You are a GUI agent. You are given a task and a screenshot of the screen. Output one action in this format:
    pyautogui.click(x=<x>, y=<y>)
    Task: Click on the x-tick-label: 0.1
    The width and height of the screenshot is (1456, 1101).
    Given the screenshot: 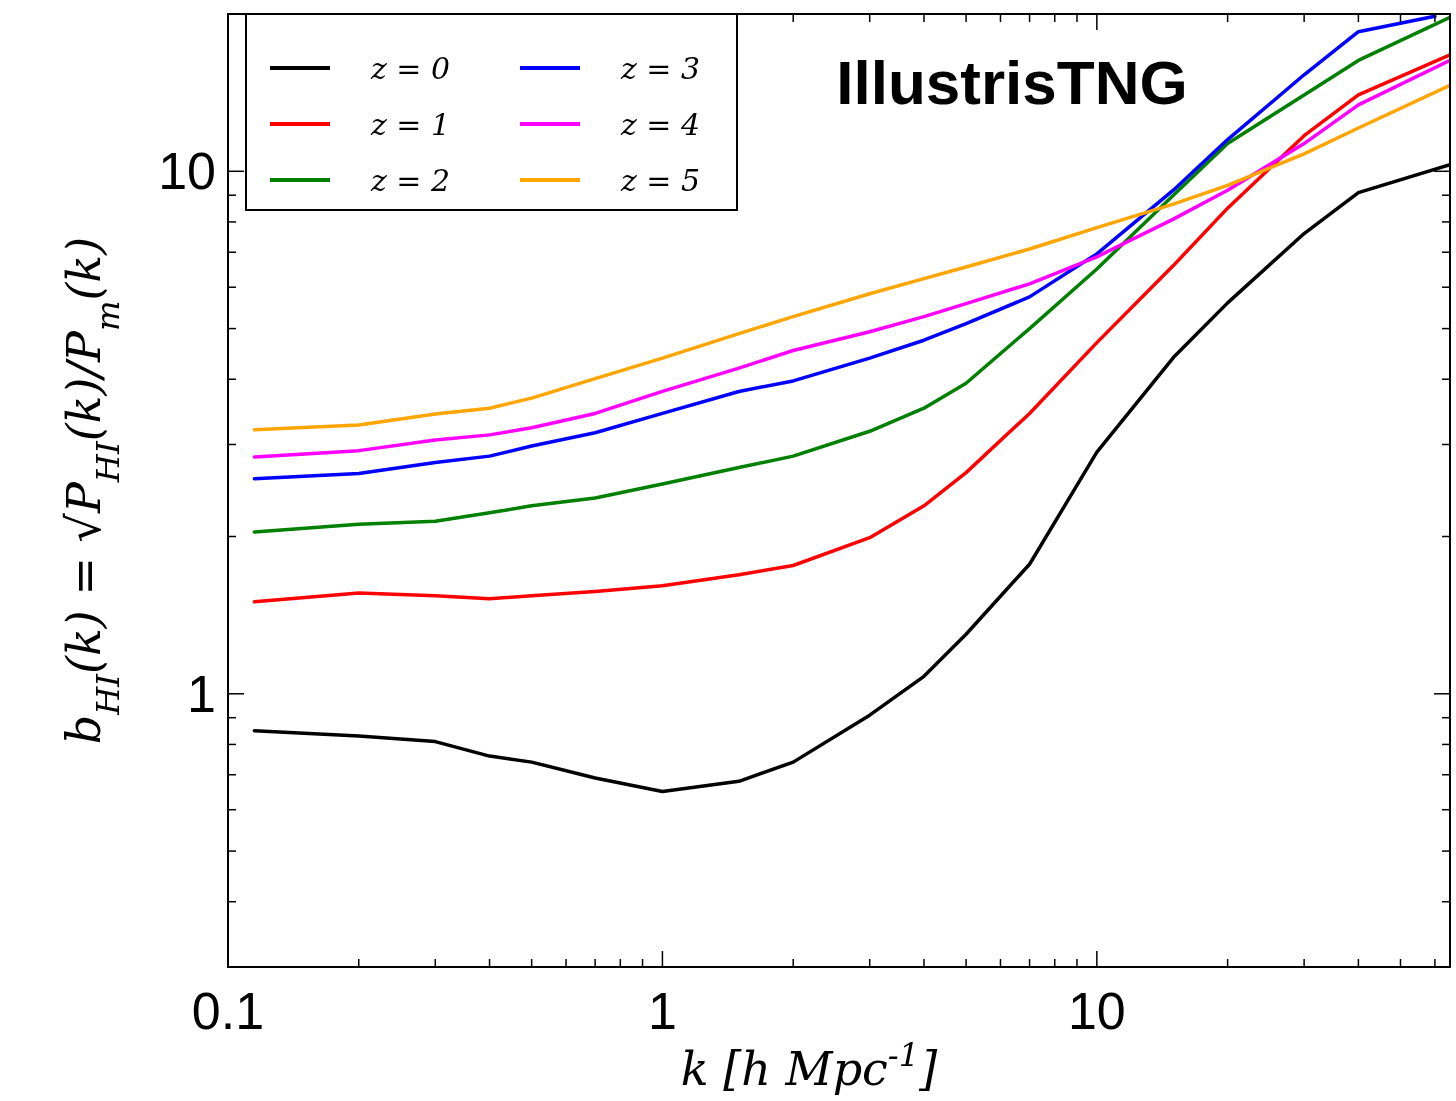 What is the action you would take?
    pyautogui.click(x=228, y=1011)
    